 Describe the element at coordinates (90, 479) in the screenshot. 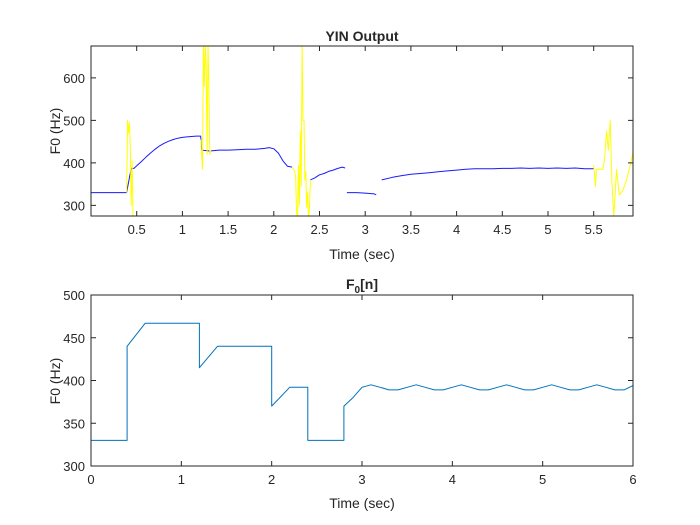

I see `x-tick-label: 0` at that location.